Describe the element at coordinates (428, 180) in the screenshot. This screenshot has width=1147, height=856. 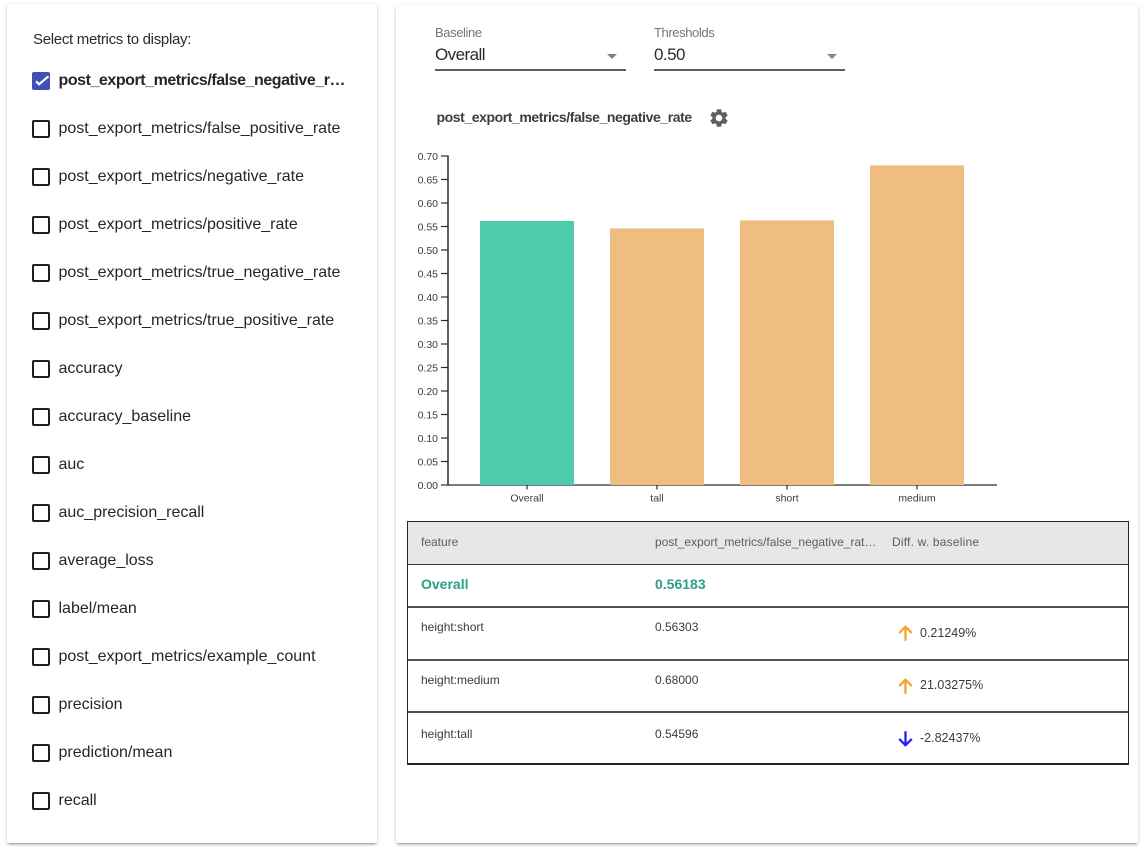
I see `svg-text: 0.65` at that location.